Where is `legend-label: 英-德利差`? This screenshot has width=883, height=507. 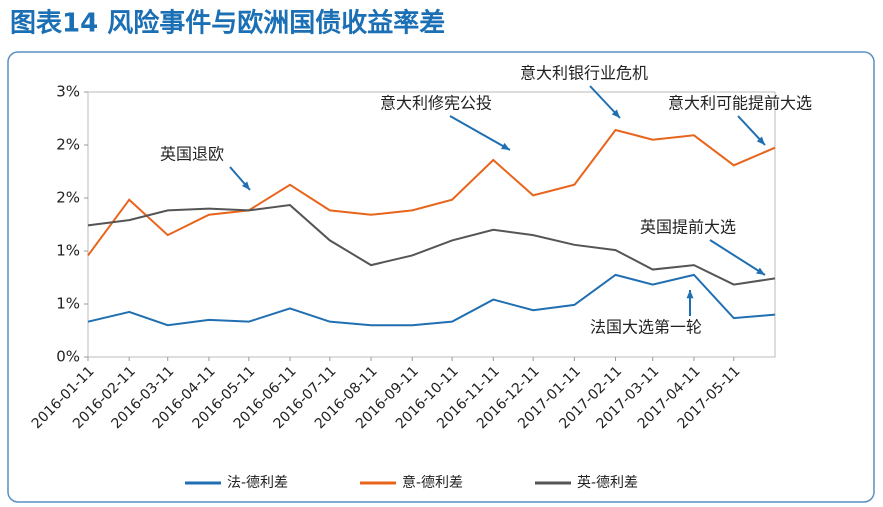 legend-label: 英-德利差 is located at coordinates (607, 482).